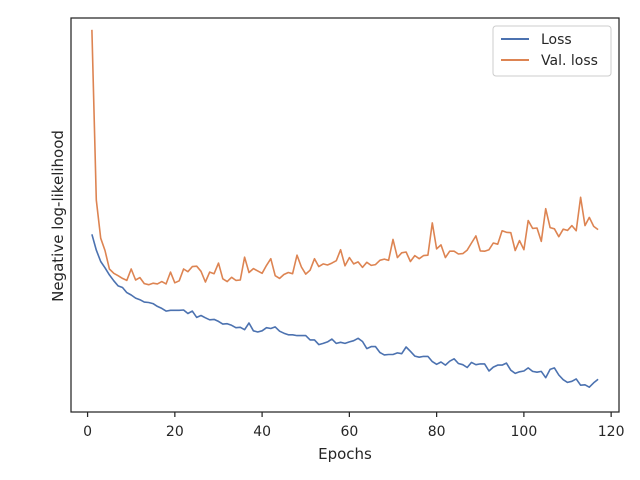 This screenshot has width=640, height=480. I want to click on x-tick-label: 100, so click(524, 432).